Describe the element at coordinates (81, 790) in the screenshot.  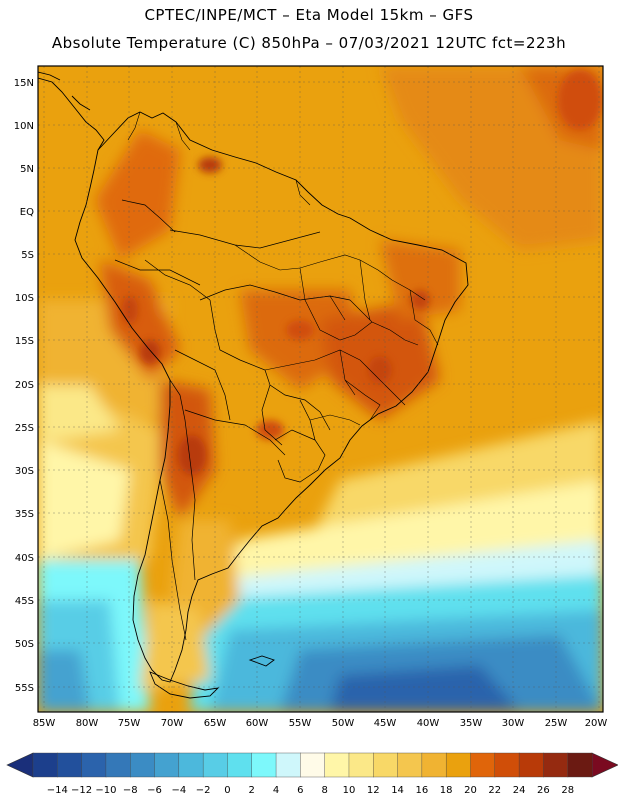
I see `colorbar-label: −12` at that location.